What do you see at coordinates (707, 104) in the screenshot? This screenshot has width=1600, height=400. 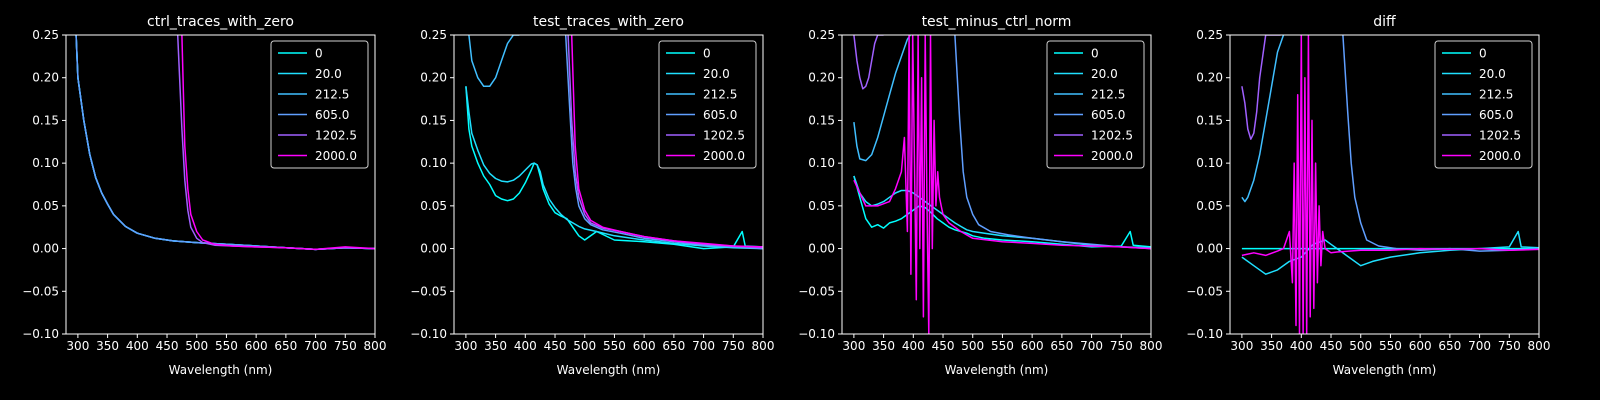 I see `legend: 0 20.0 212.5 605.0 1202.5 2000.0` at bounding box center [707, 104].